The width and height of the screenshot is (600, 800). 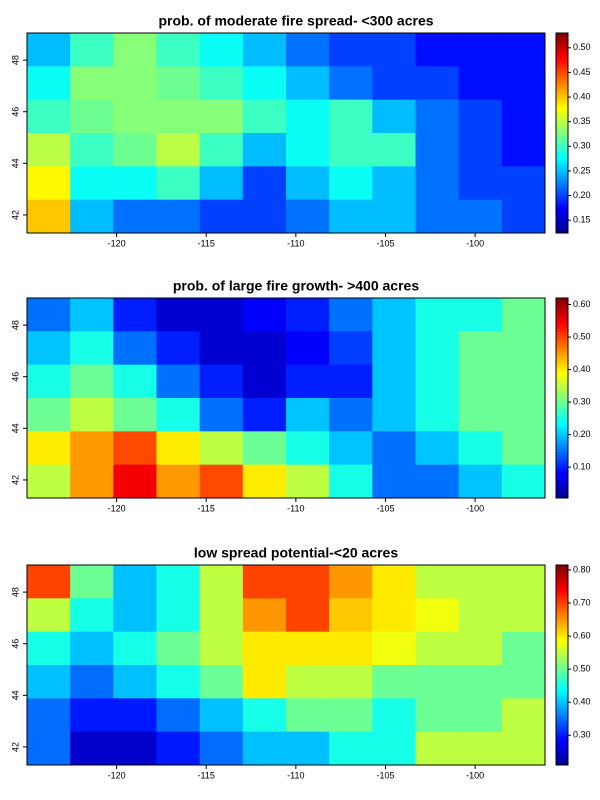 I want to click on colorbar-frame, so click(x=562, y=398).